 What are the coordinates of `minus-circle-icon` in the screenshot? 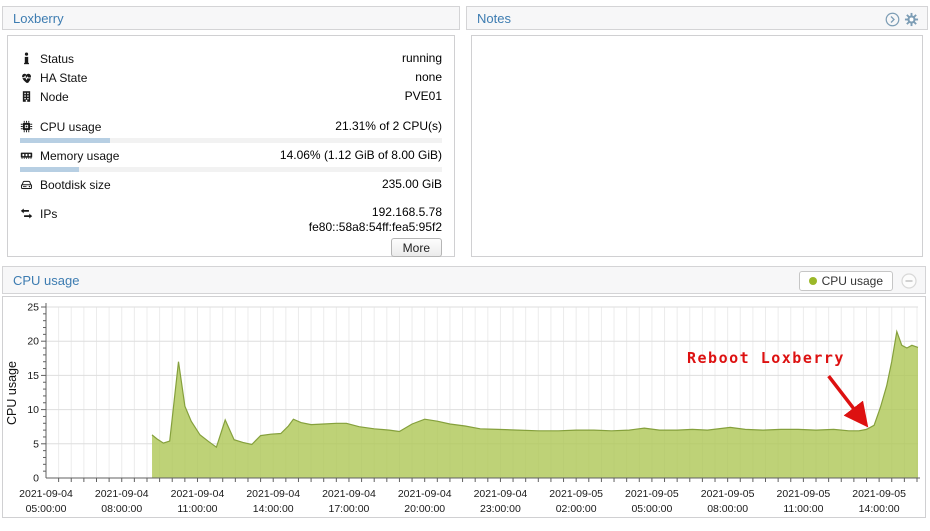 It's located at (909, 281).